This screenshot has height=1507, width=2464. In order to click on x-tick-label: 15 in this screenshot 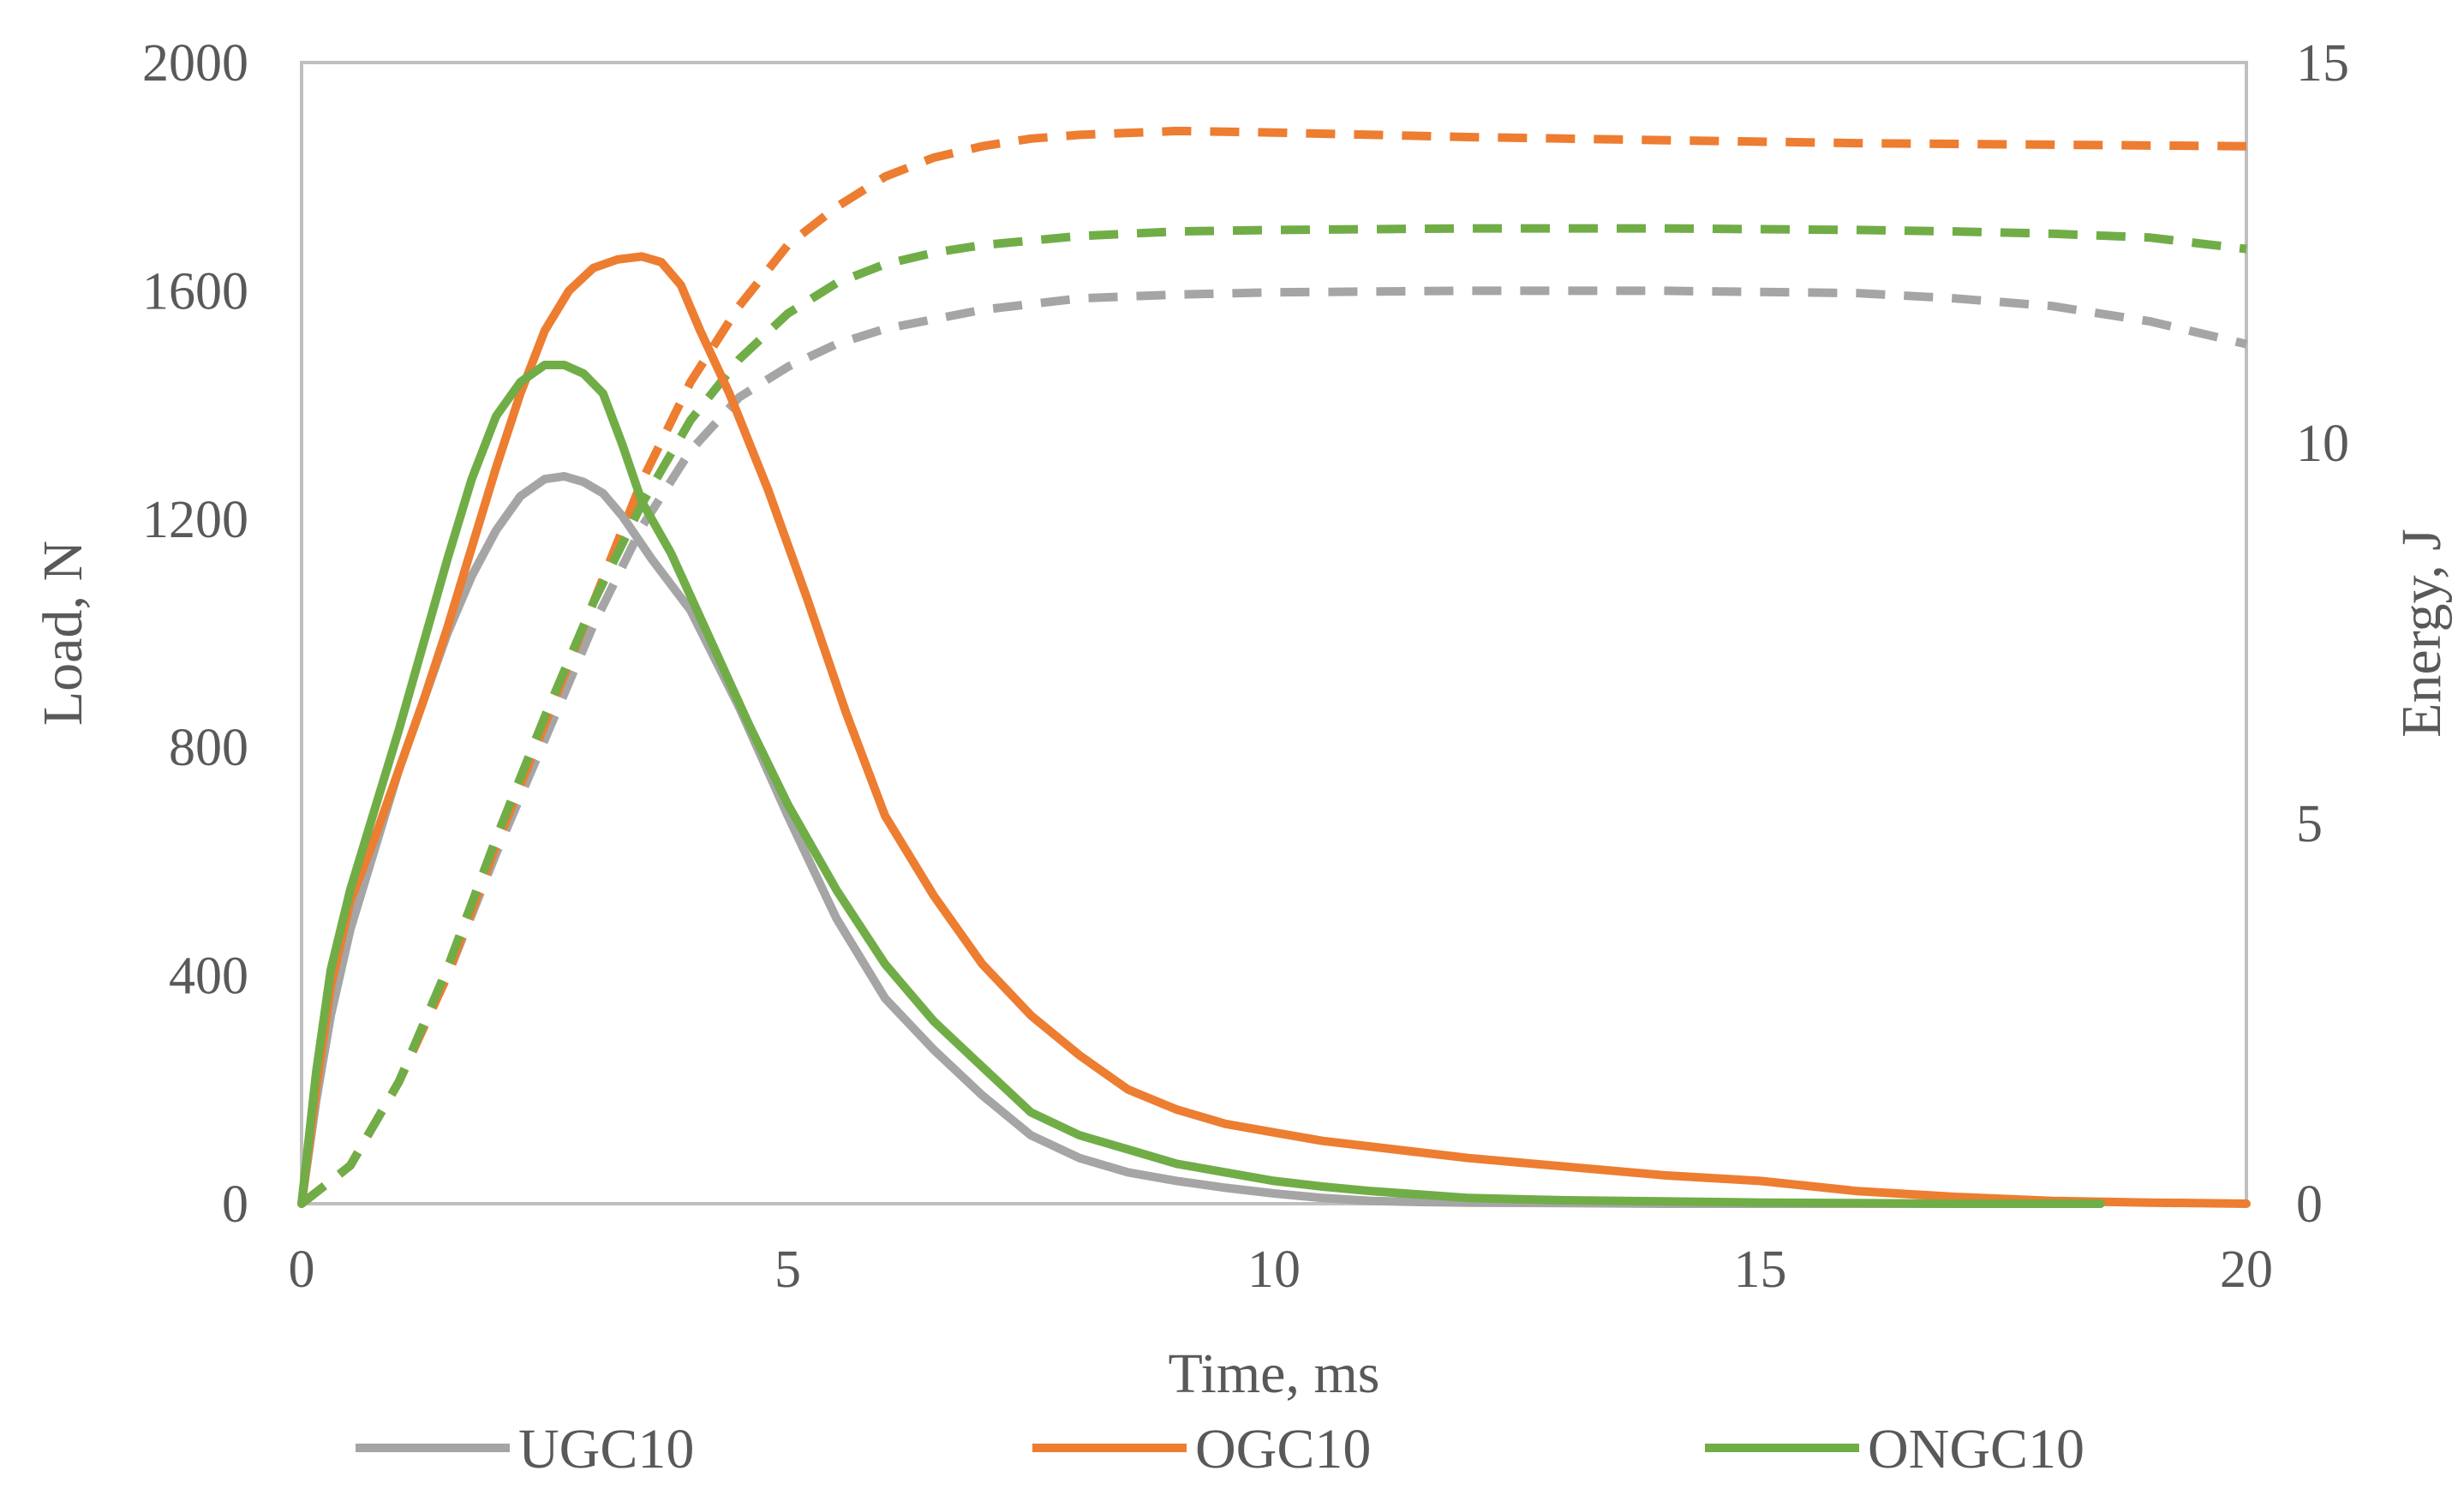, I will do `click(1760, 1270)`.